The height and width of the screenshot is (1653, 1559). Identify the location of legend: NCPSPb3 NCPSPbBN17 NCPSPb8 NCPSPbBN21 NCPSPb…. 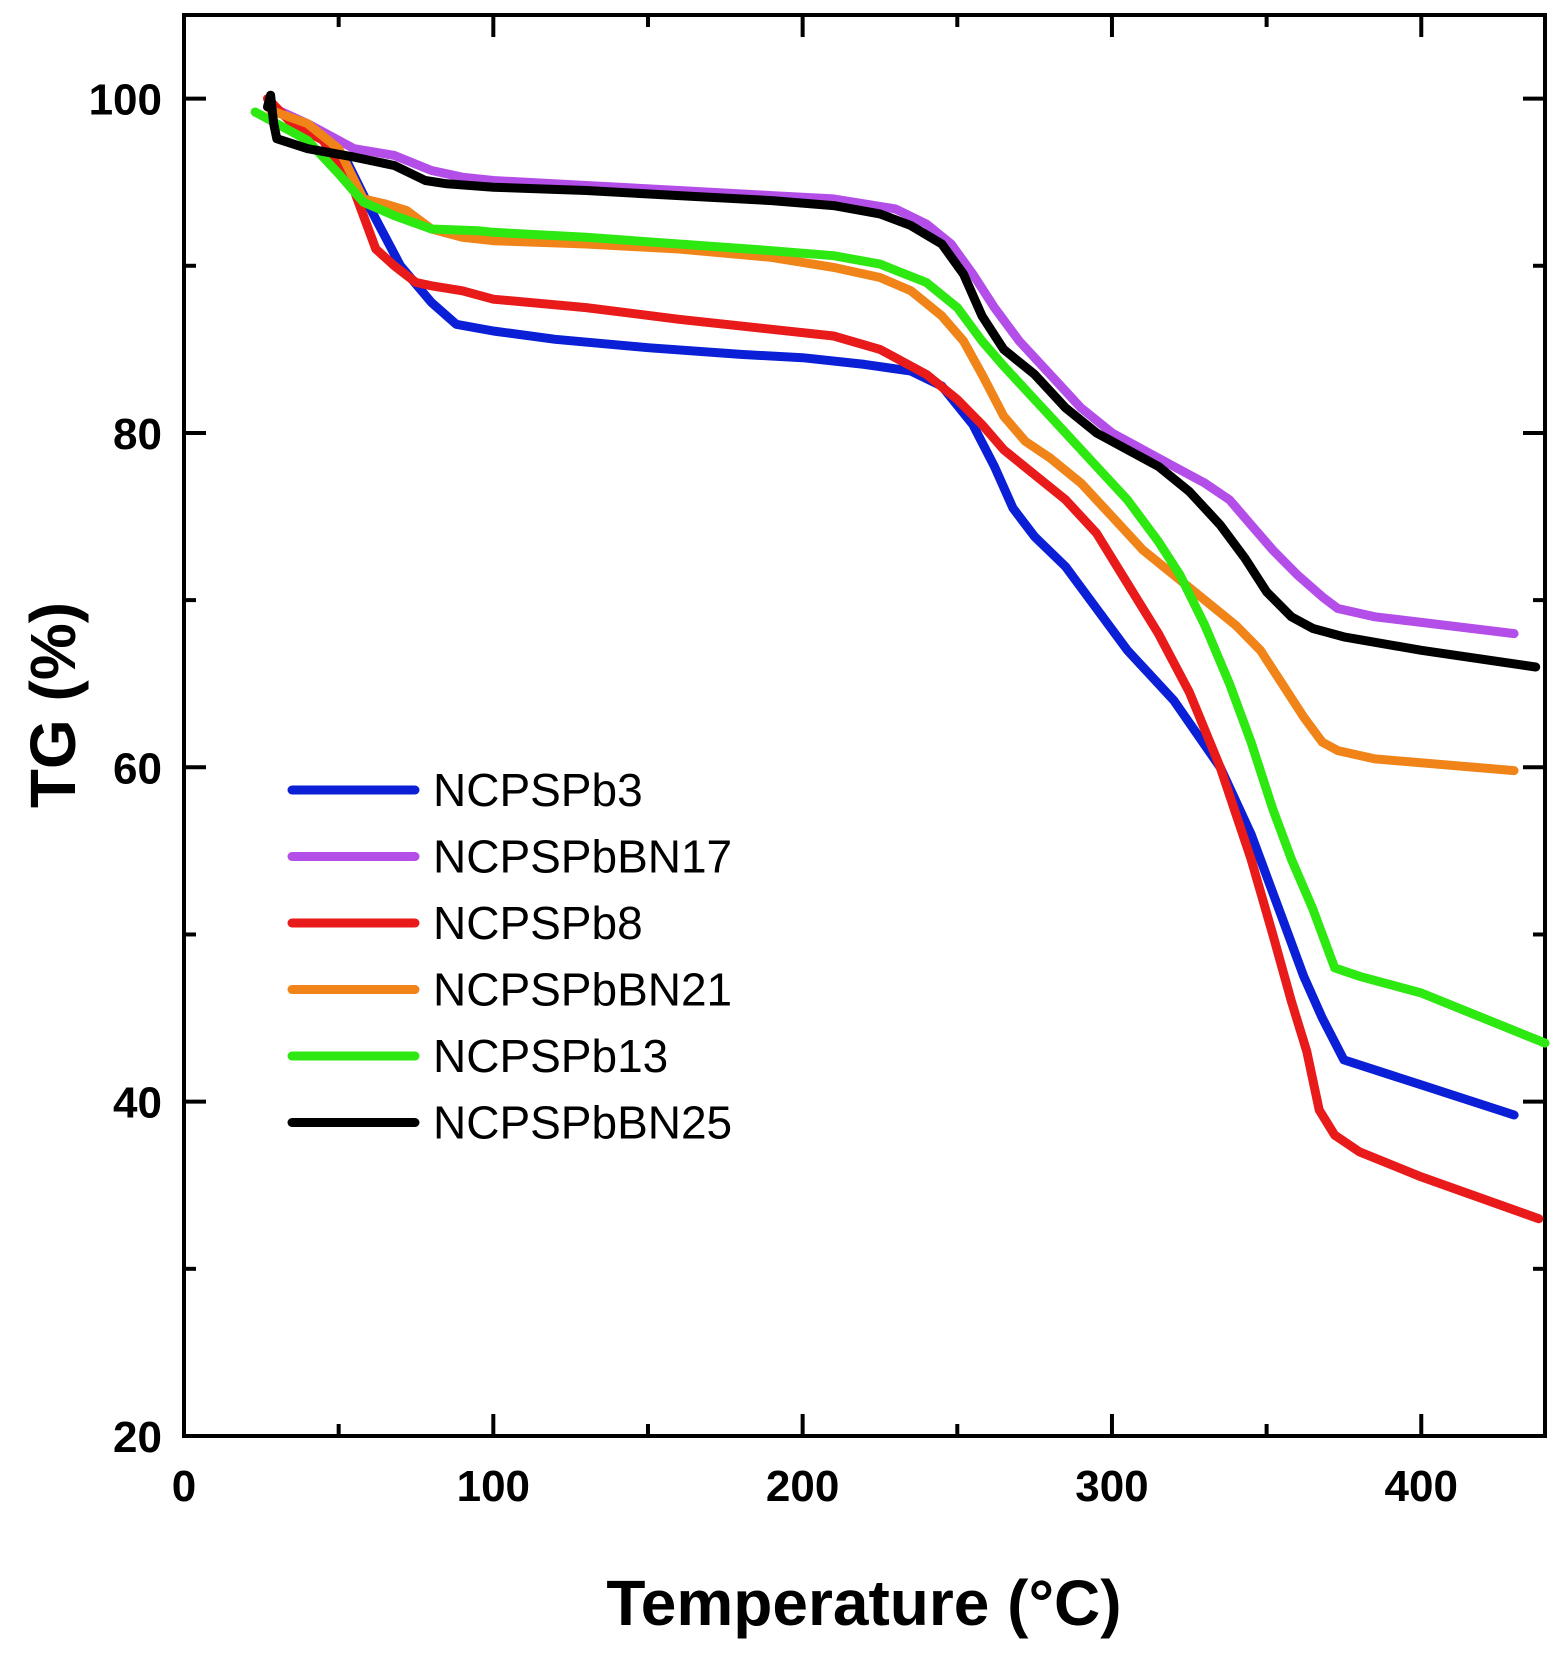
(509, 956).